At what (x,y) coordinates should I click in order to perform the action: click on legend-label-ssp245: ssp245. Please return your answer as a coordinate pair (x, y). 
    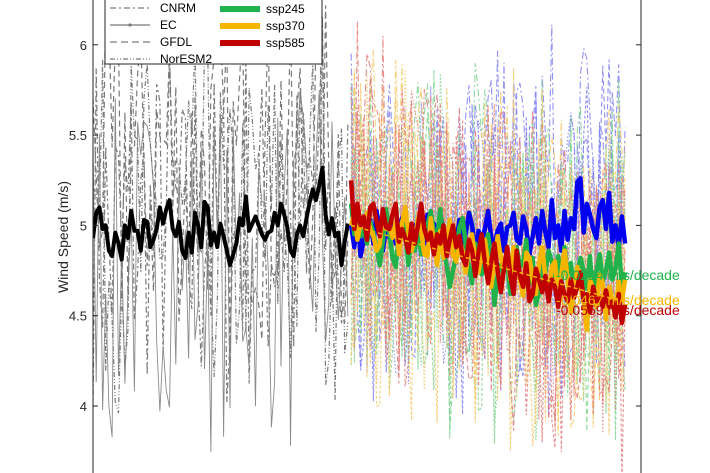
    Looking at the image, I should click on (285, 9).